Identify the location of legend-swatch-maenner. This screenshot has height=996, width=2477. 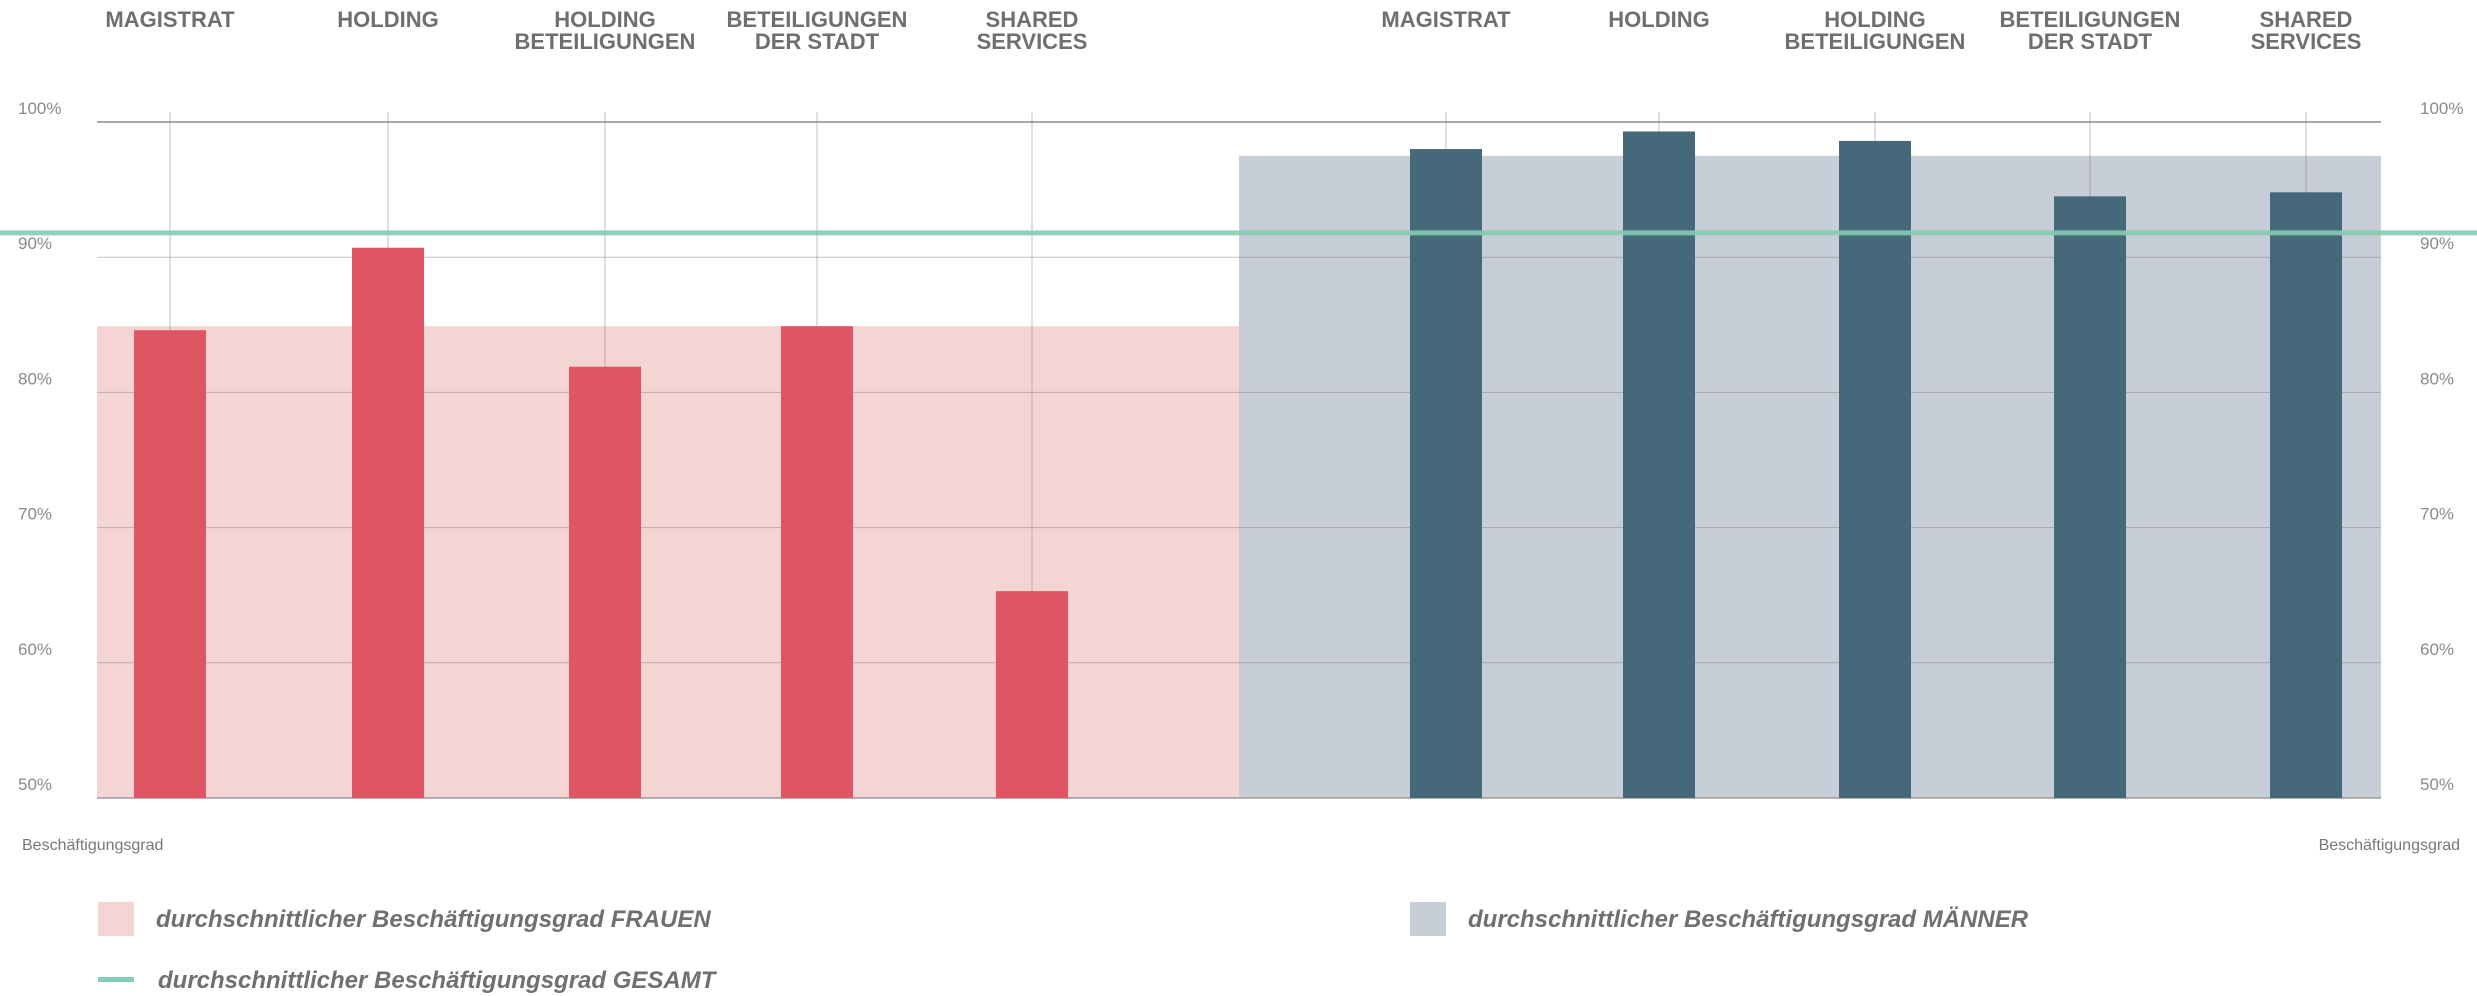
(1428, 919).